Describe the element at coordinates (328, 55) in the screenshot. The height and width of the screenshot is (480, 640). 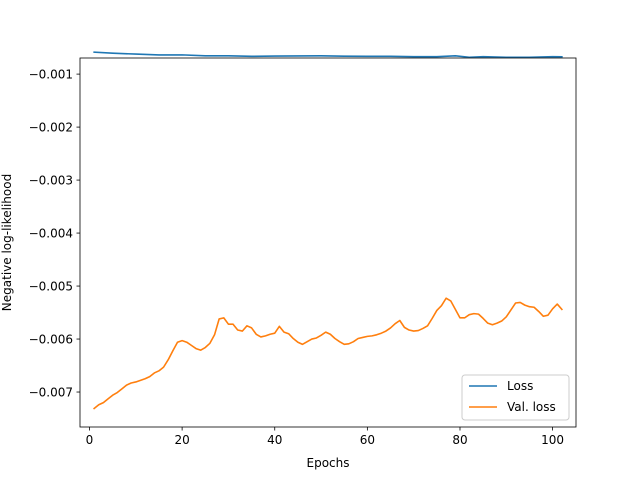
I see `series-line-loss` at that location.